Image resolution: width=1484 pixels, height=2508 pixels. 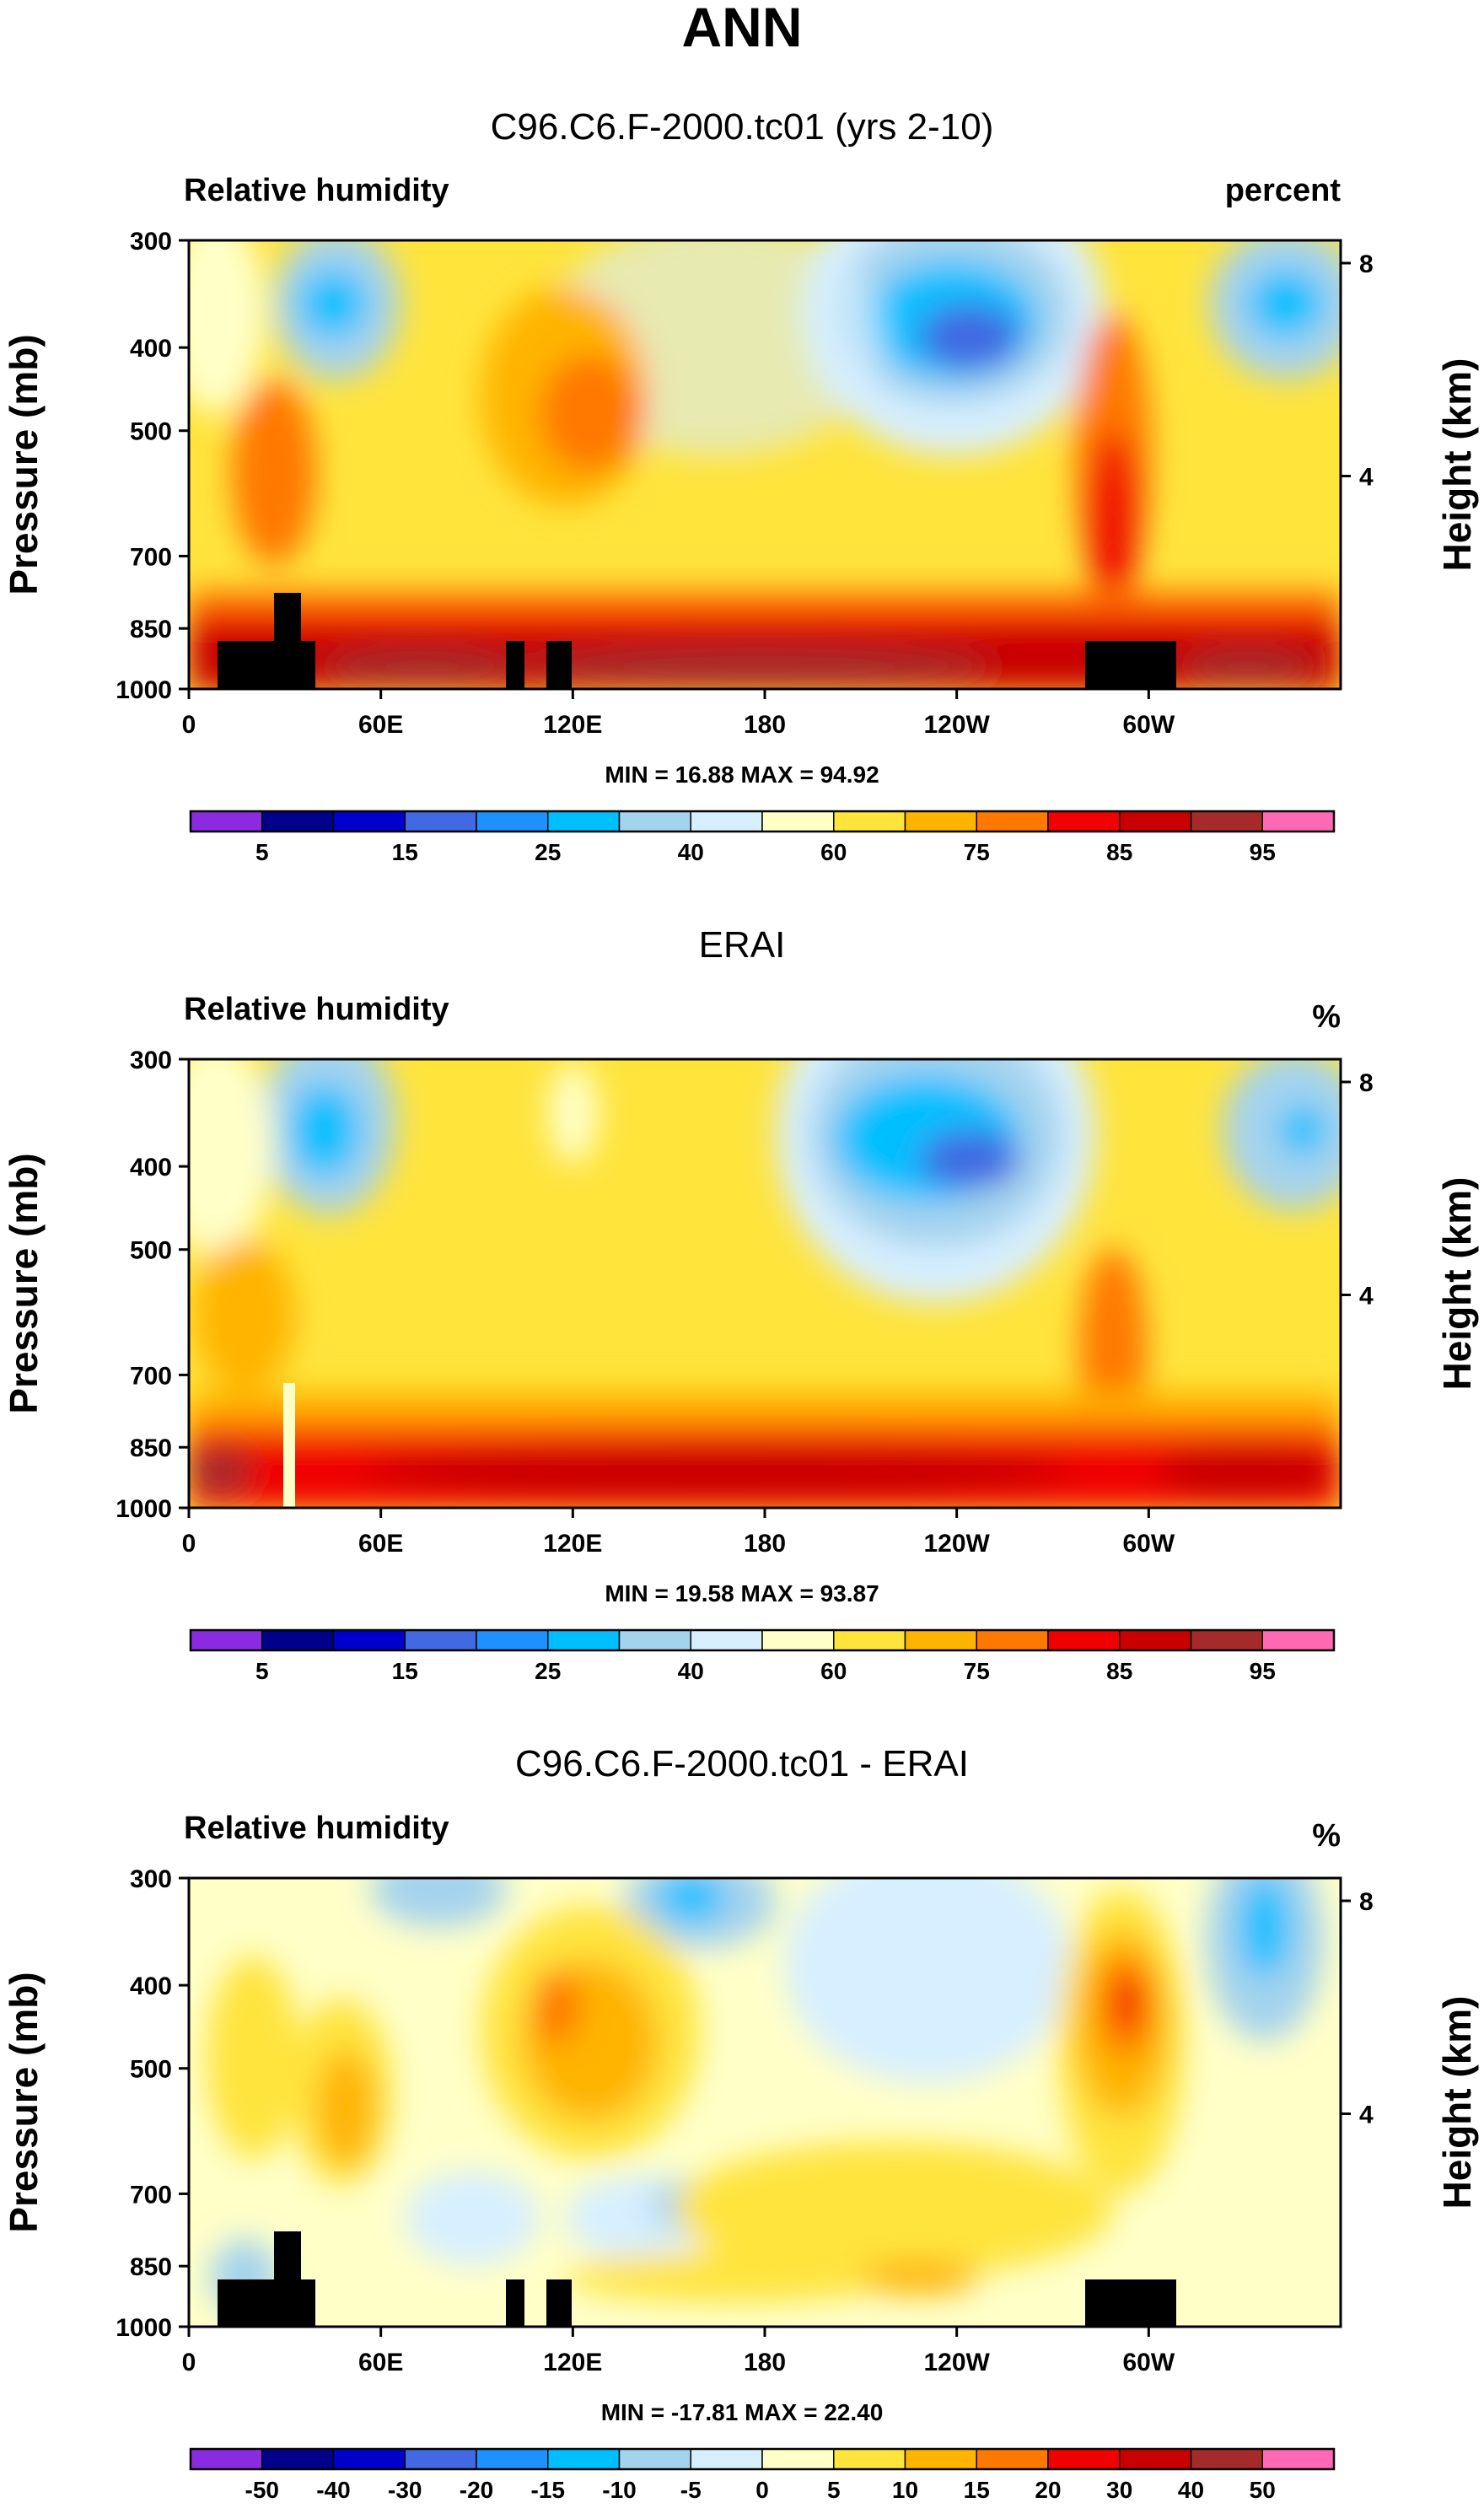 I want to click on colorbar-label: 10, so click(x=905, y=2490).